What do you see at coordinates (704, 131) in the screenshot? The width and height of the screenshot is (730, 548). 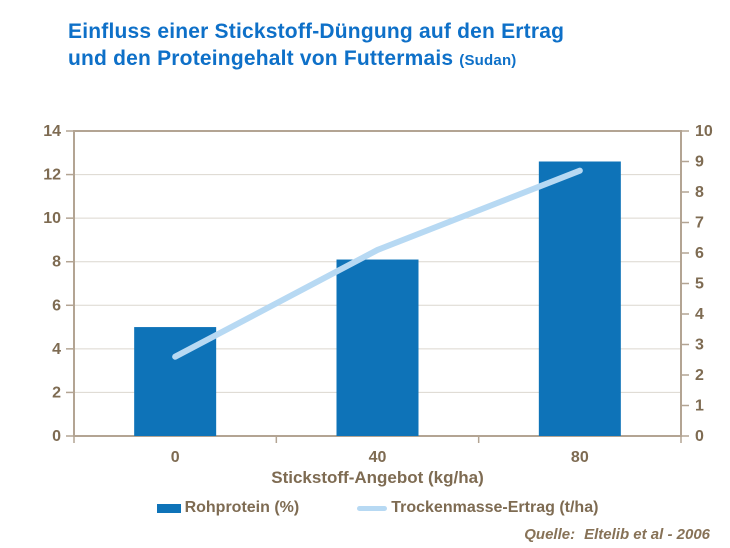 I see `right-axis-tick-label: 10` at bounding box center [704, 131].